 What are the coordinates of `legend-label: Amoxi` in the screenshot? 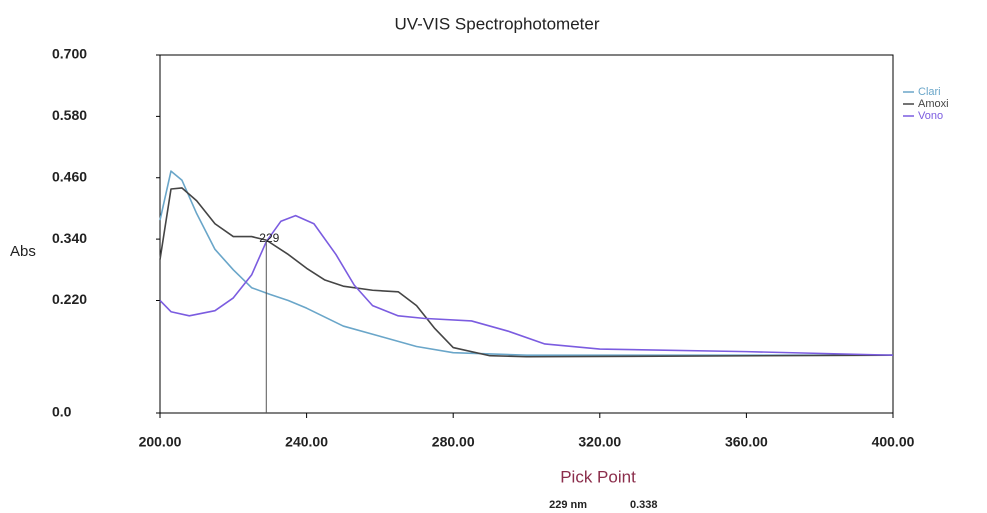 It's located at (933, 104).